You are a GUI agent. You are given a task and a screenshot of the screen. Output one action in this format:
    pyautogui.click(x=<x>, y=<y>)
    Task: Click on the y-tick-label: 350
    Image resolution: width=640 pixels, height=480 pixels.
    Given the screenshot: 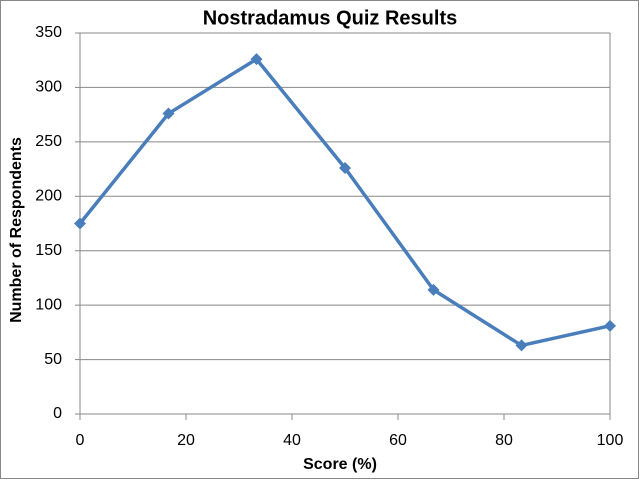 What is the action you would take?
    pyautogui.click(x=48, y=32)
    